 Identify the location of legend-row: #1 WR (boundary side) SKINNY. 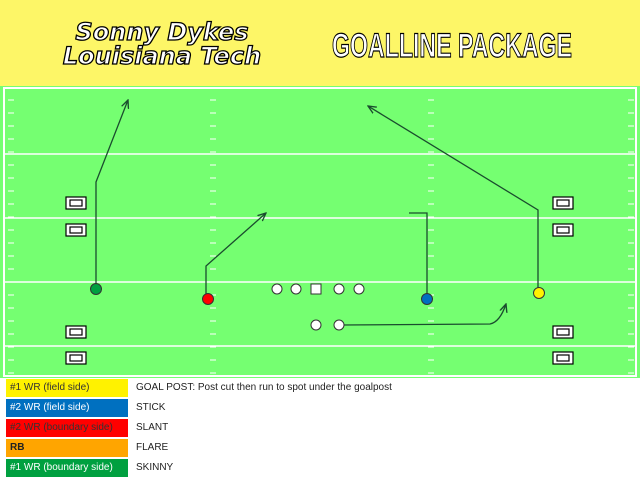
(320, 468).